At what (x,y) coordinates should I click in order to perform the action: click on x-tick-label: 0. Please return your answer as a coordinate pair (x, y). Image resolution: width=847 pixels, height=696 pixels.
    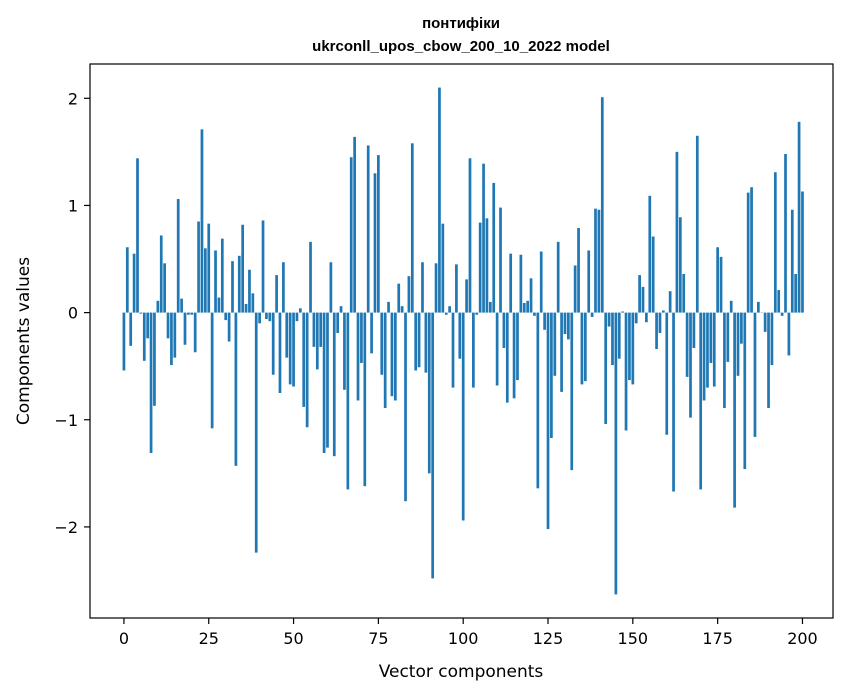
    Looking at the image, I should click on (124, 638).